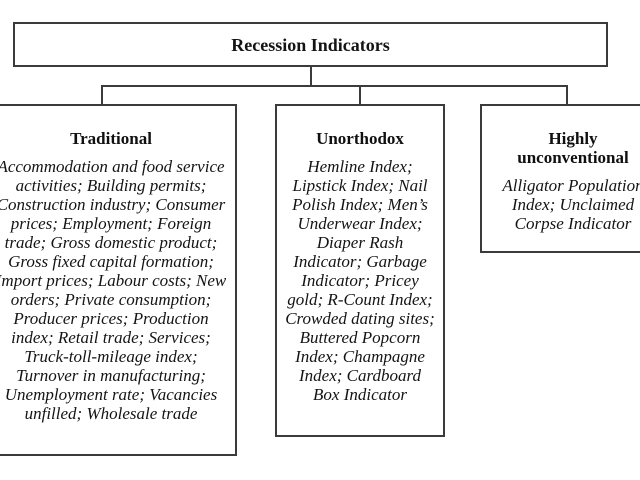 The height and width of the screenshot is (480, 640). Describe the element at coordinates (311, 76) in the screenshot. I see `connector-stem` at that location.